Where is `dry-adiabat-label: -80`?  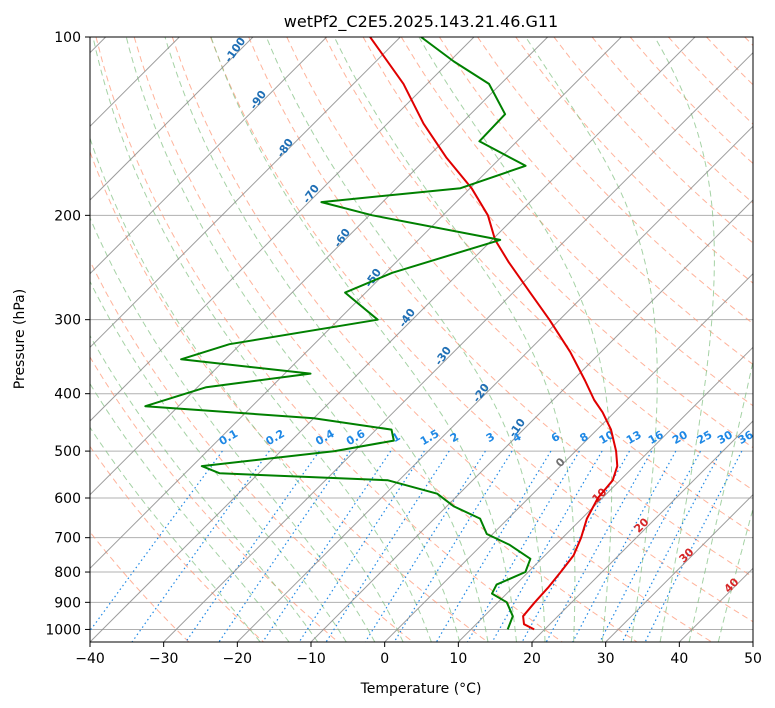 dry-adiabat-label: -80 is located at coordinates (285, 148).